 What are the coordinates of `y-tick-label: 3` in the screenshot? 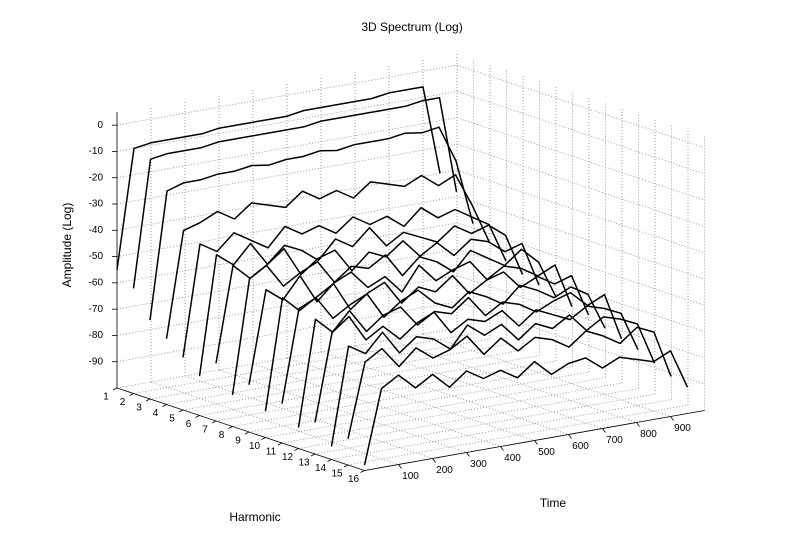 It's located at (139, 408).